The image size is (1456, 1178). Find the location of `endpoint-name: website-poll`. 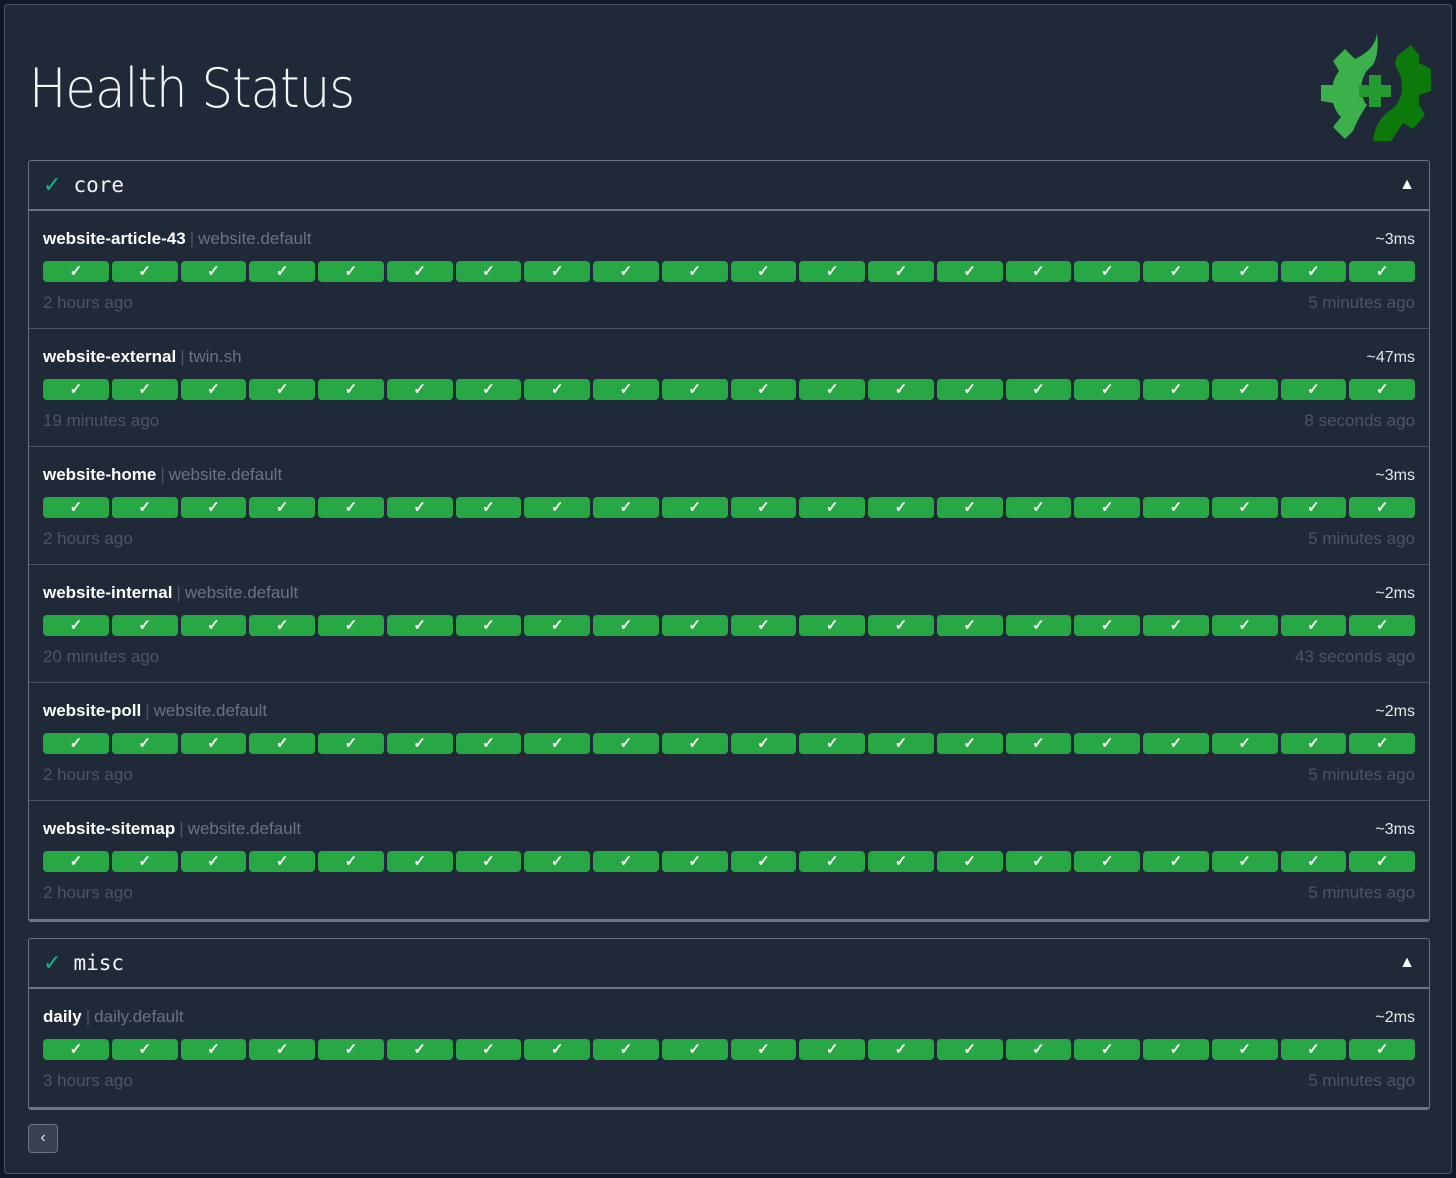

endpoint-name: website-poll is located at coordinates (92, 710).